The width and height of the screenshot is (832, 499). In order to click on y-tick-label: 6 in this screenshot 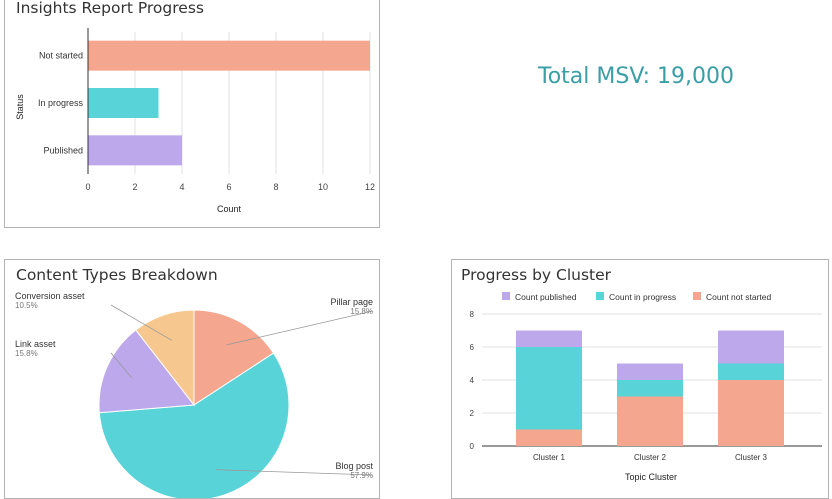, I will do `click(472, 347)`.